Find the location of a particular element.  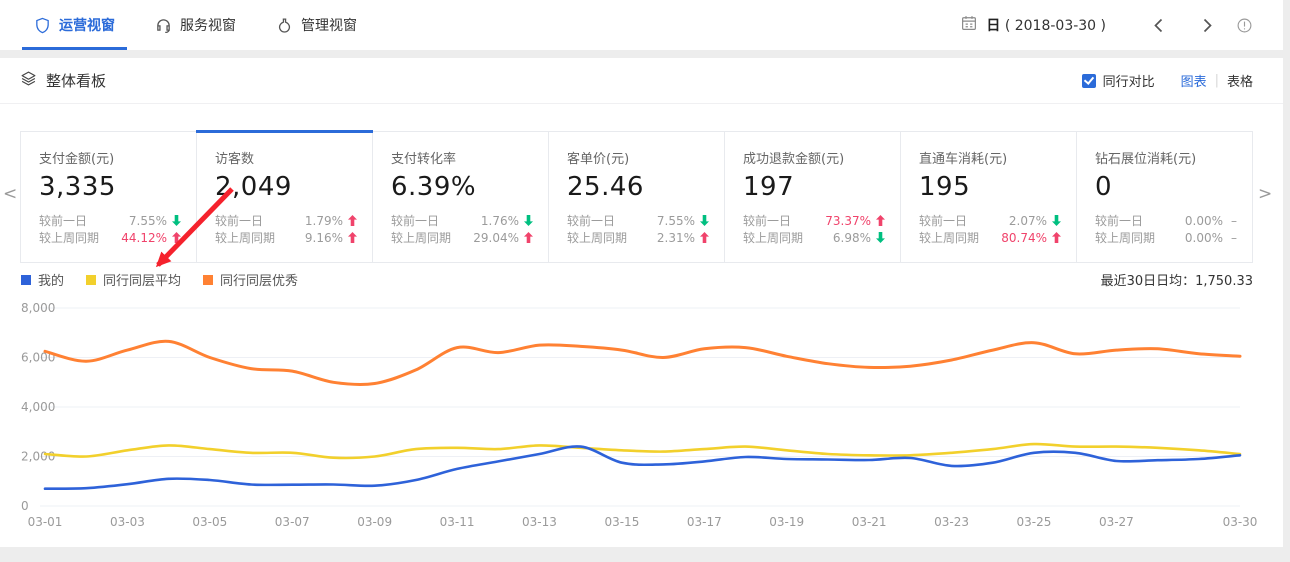

peer-compare-toggle: 同行对比 is located at coordinates (1118, 80).